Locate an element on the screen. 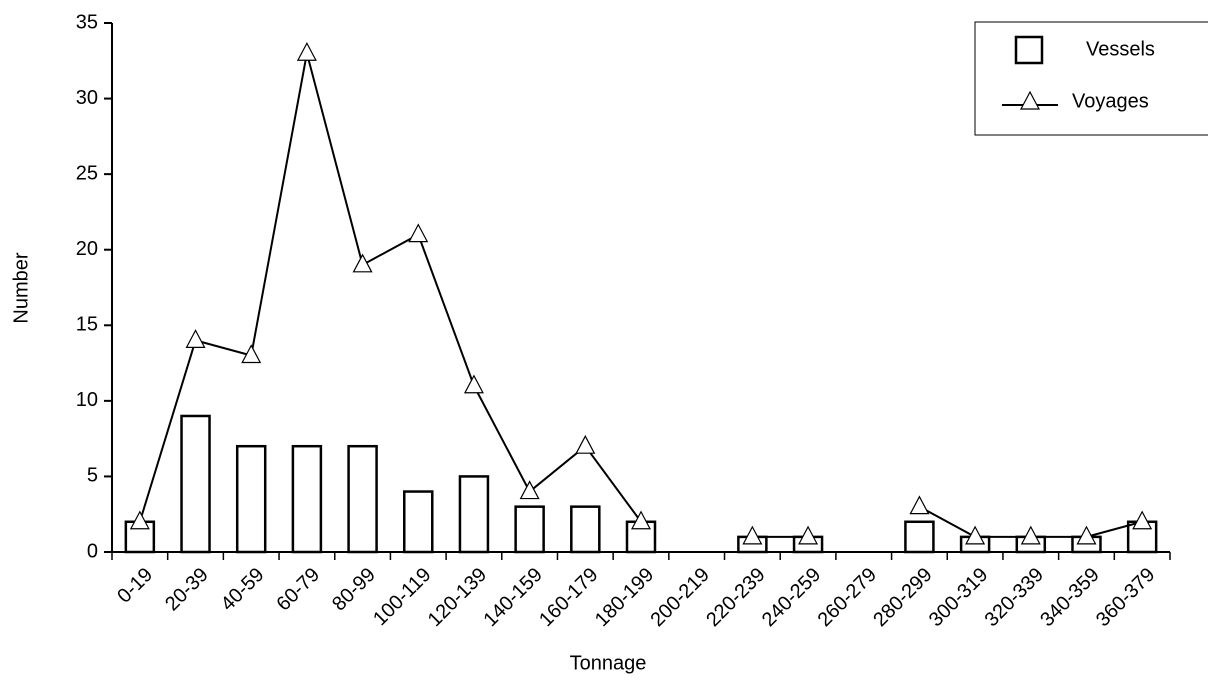  x-tick-label: 140-159 is located at coordinates (512, 597).